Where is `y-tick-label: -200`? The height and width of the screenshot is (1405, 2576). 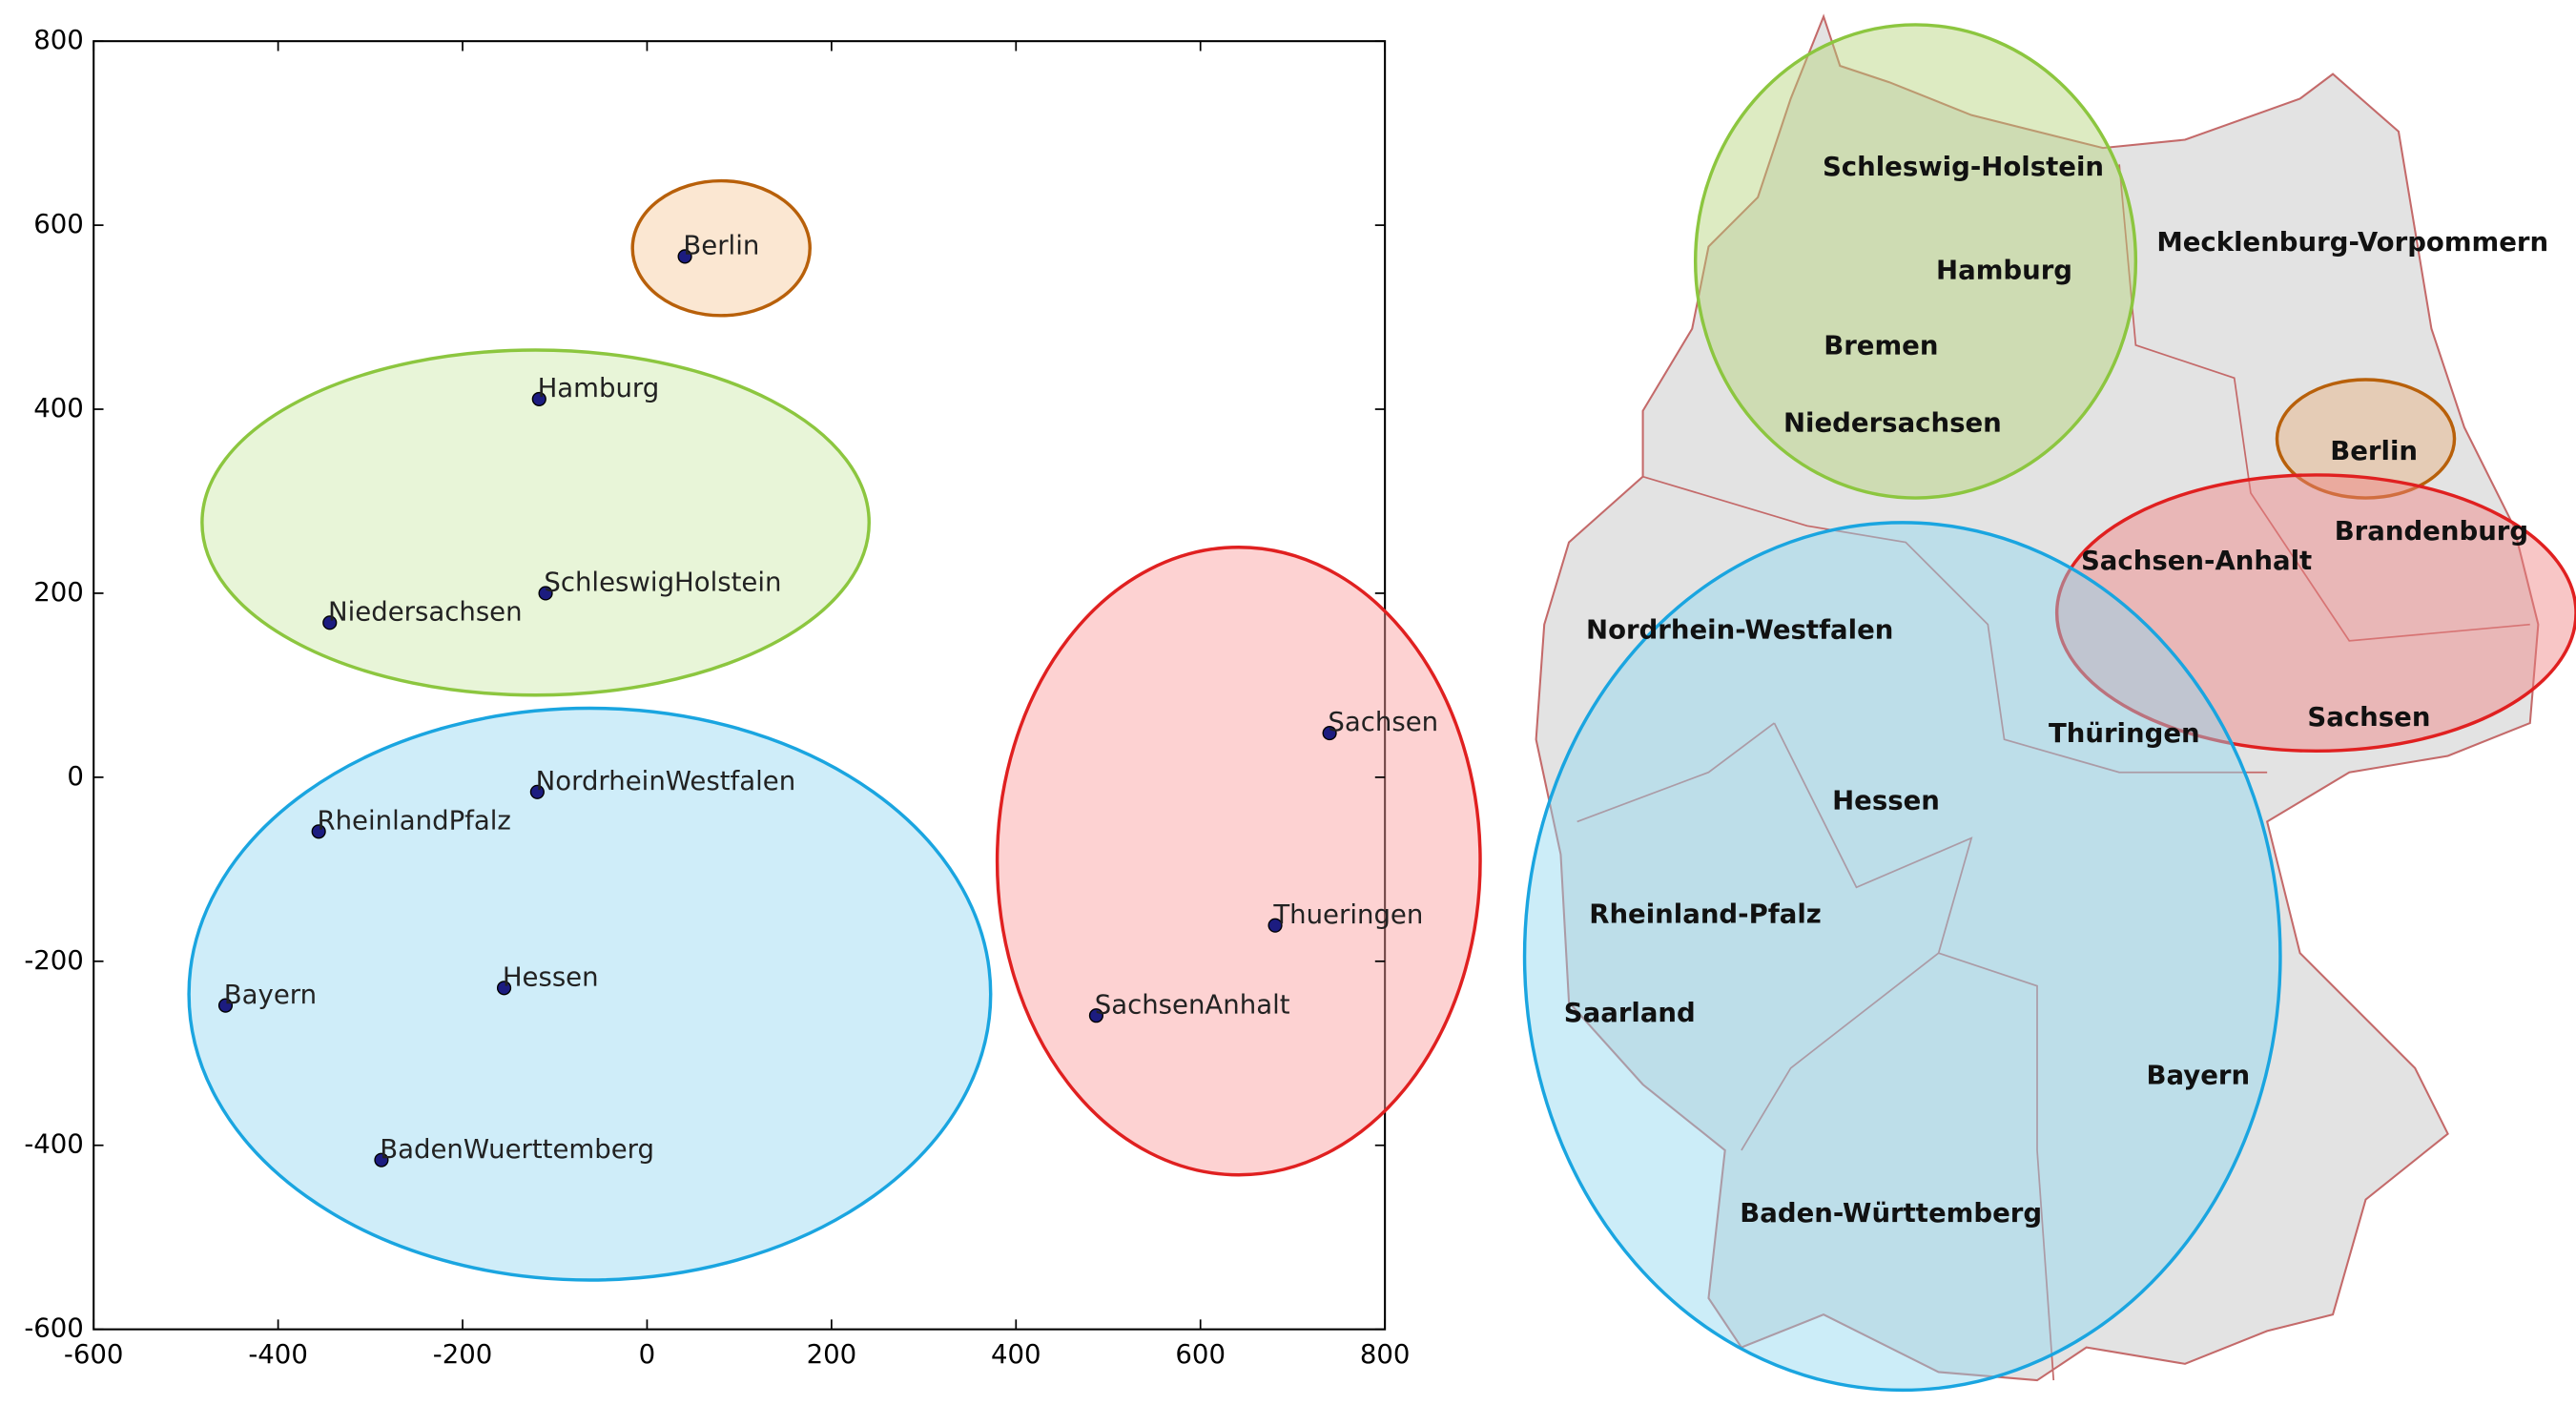
y-tick-label: -200 is located at coordinates (54, 960).